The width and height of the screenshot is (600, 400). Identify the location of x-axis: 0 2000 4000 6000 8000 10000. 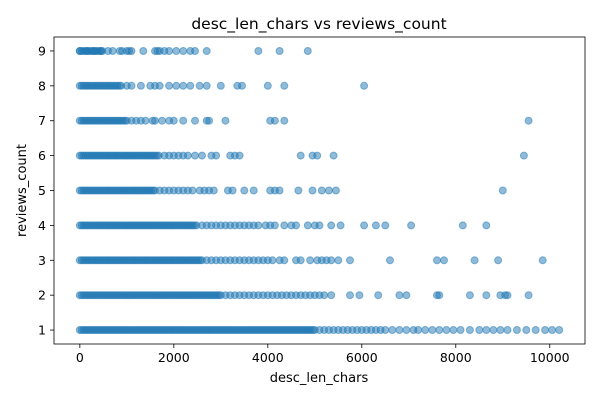
(323, 354).